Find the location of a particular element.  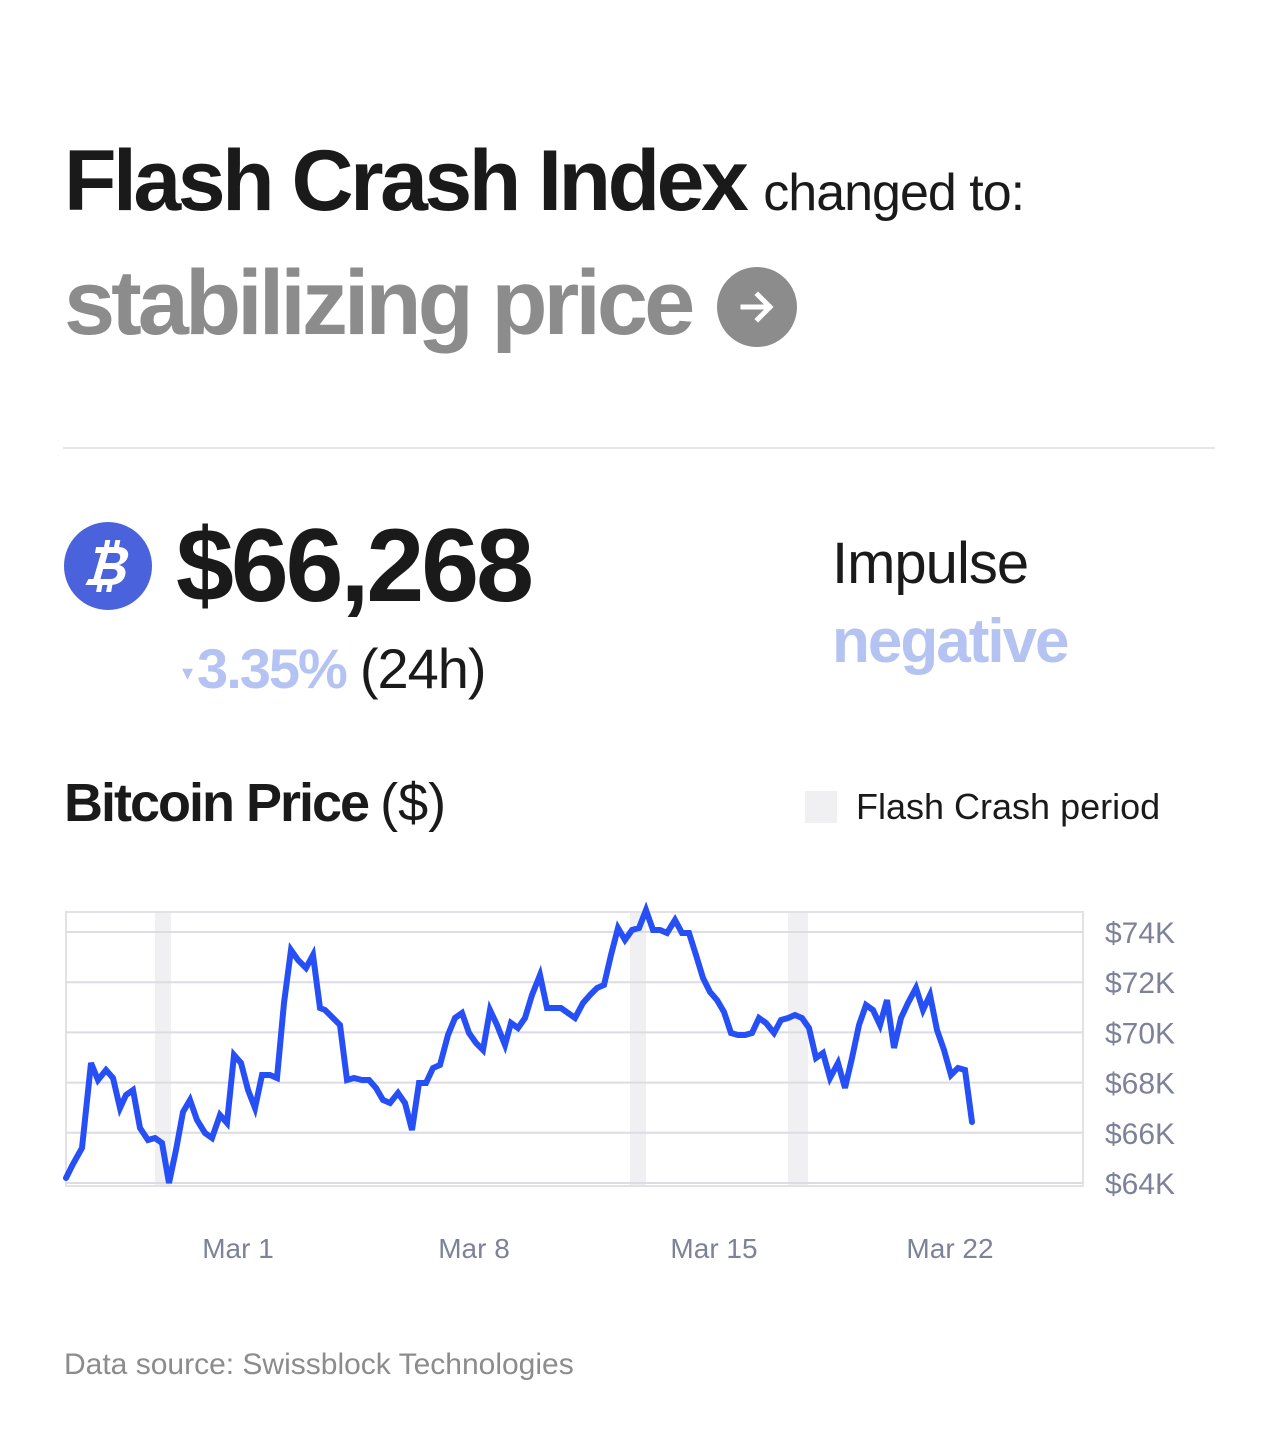

index-title: Flash Crash Index is located at coordinates (406, 181).